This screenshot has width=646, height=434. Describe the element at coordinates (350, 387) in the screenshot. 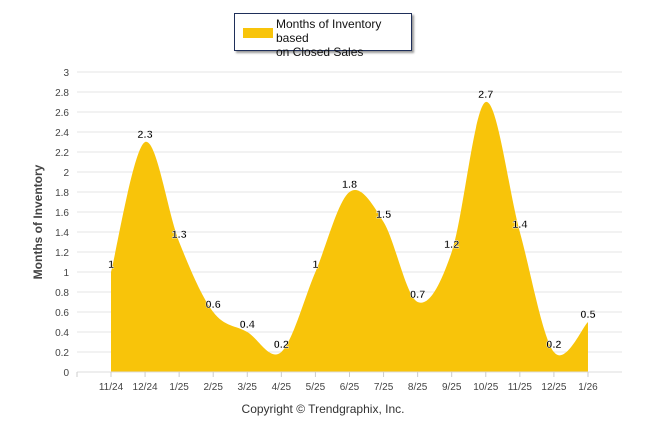

I see `x-tick-label: 6/25` at that location.